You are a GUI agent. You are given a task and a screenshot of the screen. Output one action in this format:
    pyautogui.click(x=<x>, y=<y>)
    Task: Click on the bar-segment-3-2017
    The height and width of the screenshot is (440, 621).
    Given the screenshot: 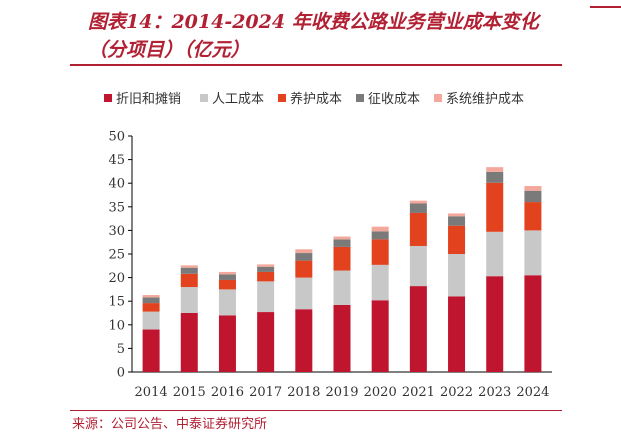 What is the action you would take?
    pyautogui.click(x=266, y=276)
    